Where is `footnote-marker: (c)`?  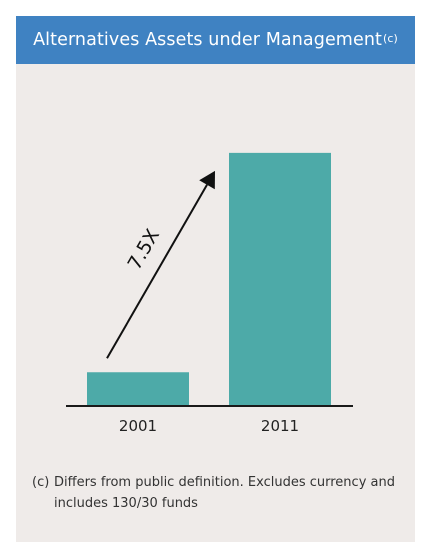 footnote-marker: (c) is located at coordinates (41, 482).